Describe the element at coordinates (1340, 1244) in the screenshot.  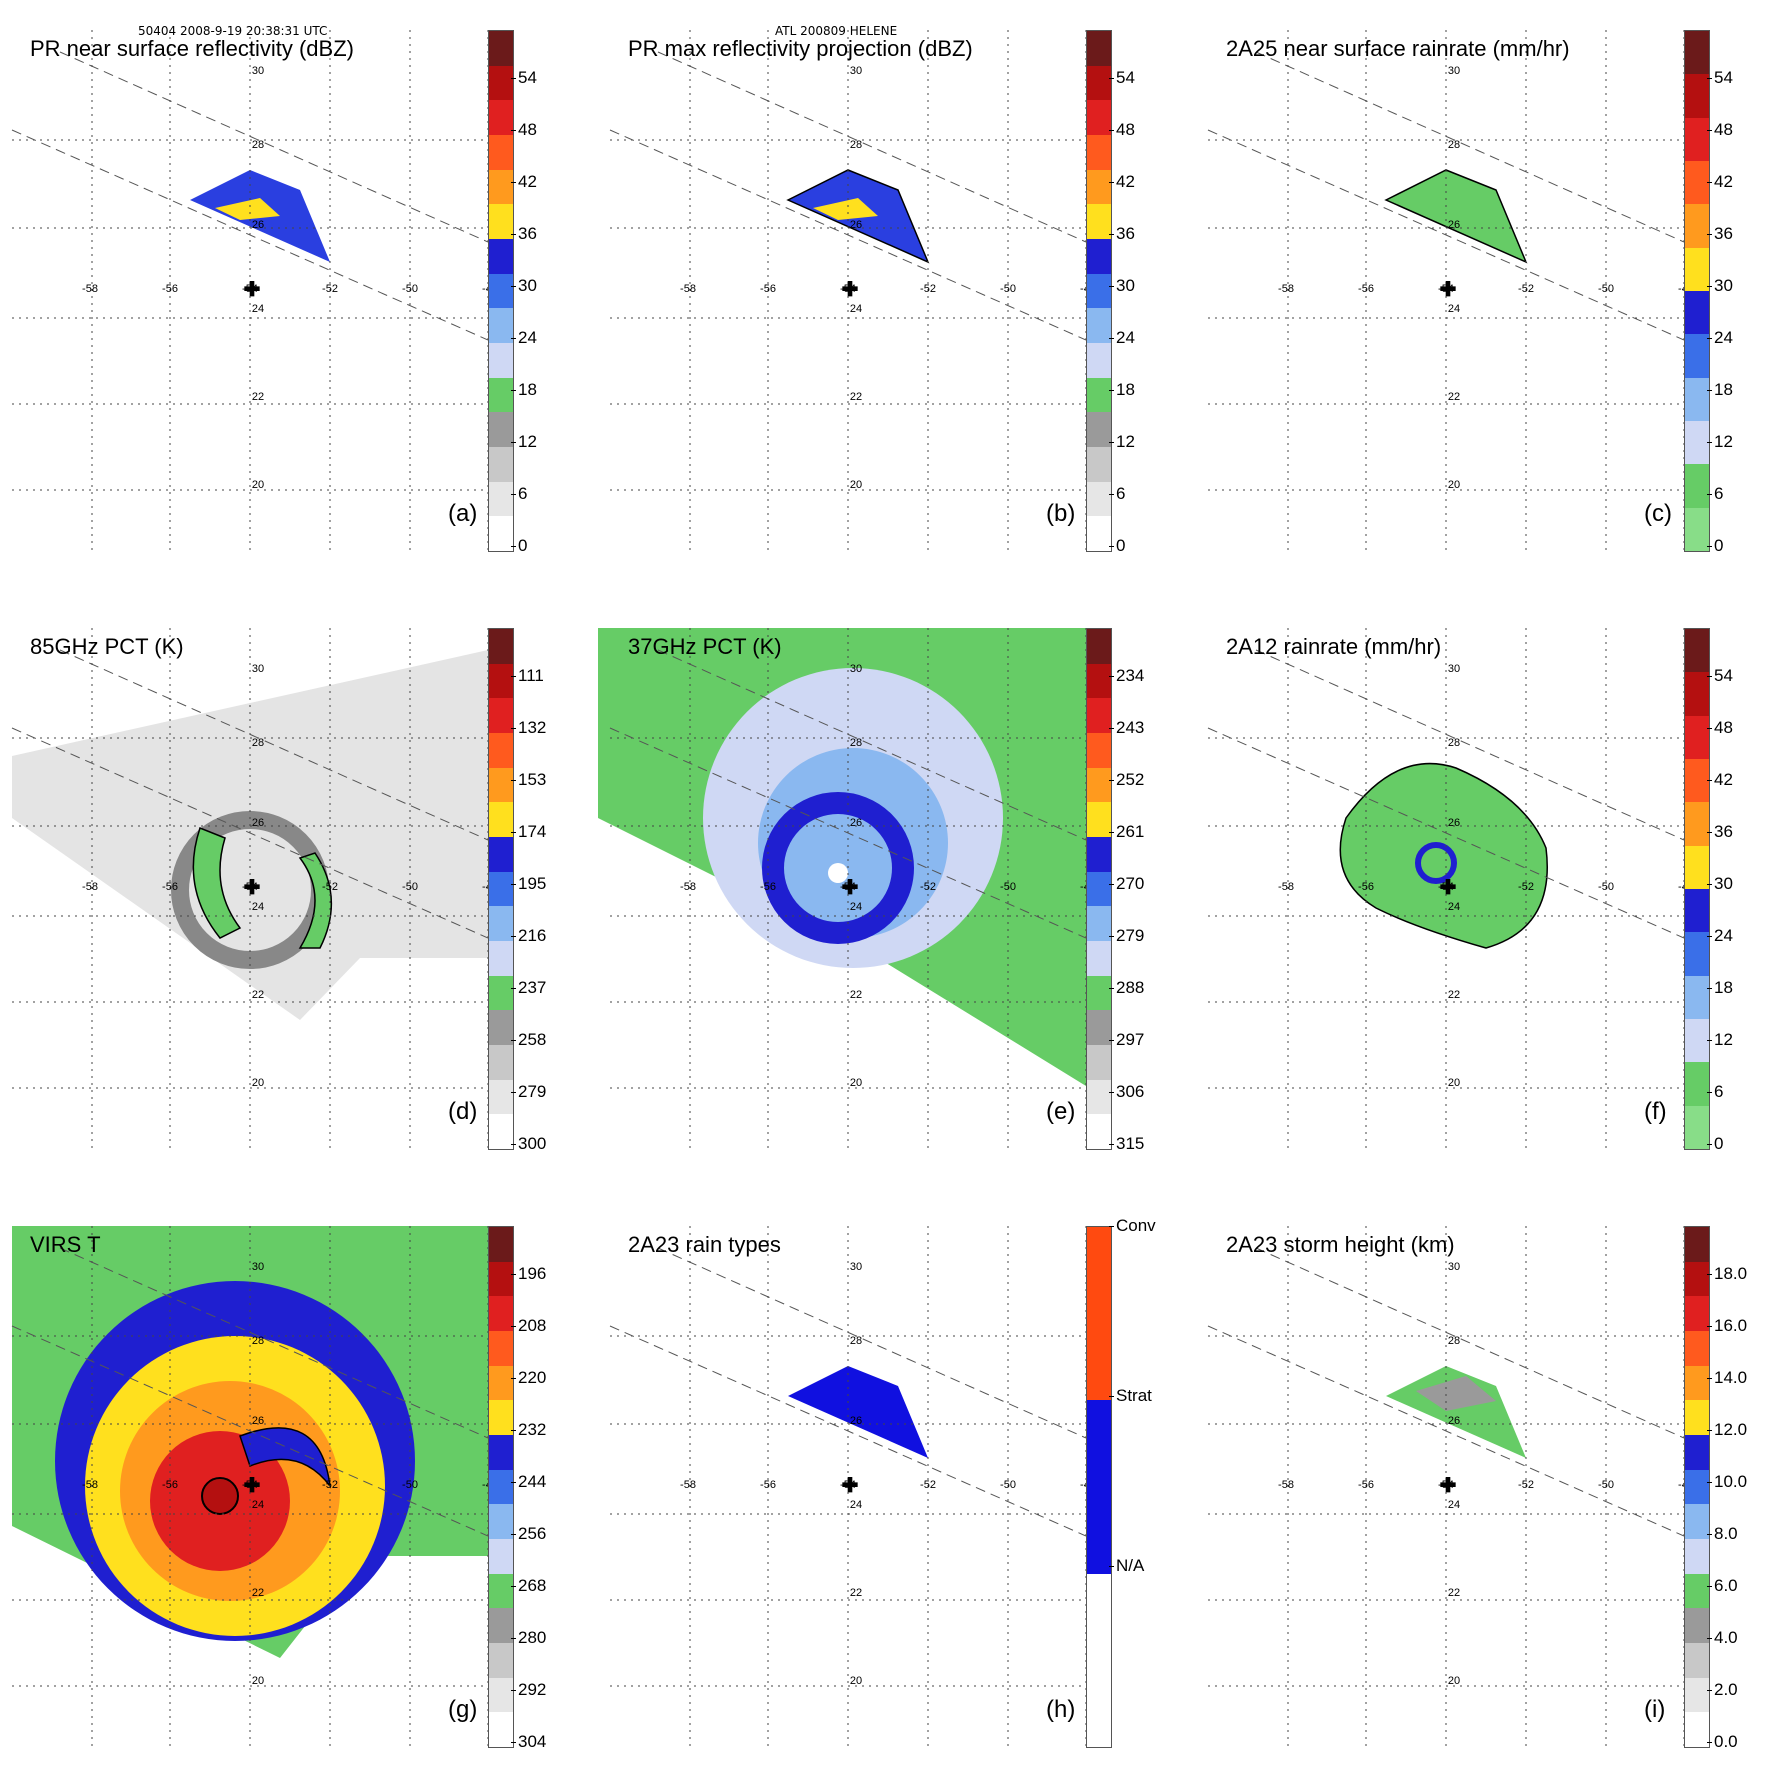
I see `panel-title: 2A23 storm height (km)` at that location.